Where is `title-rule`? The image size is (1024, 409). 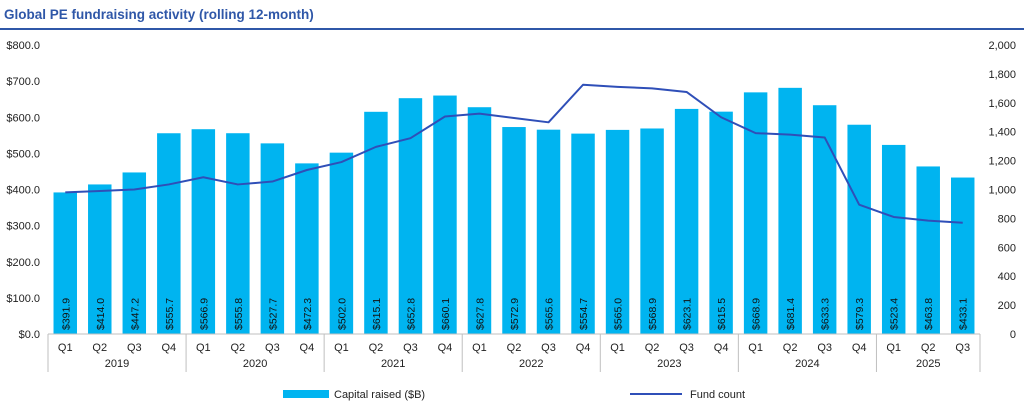
title-rule is located at coordinates (512, 29).